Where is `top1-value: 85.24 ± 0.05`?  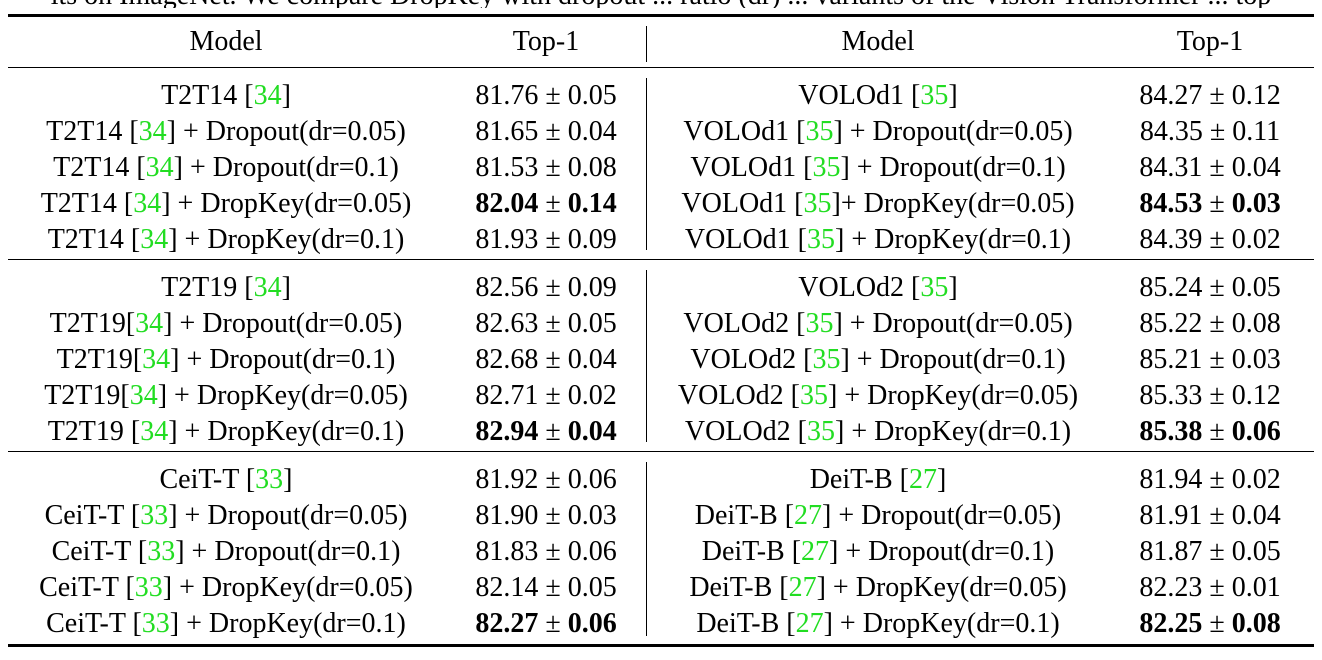
top1-value: 85.24 ± 0.05 is located at coordinates (1210, 287).